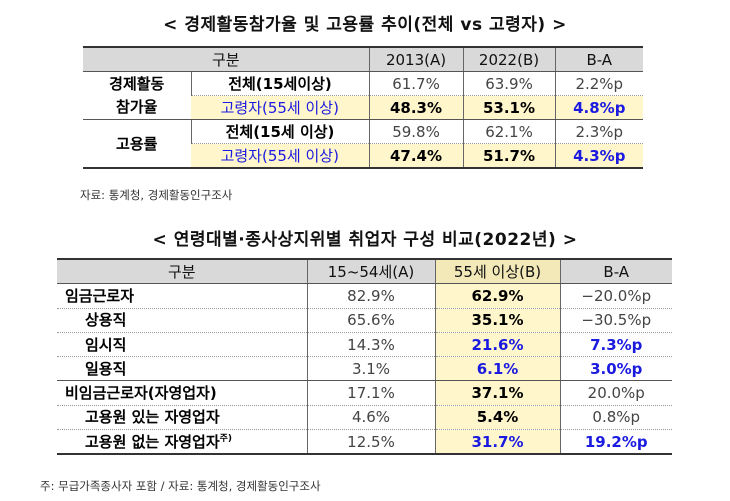 Image resolution: width=730 pixels, height=501 pixels. What do you see at coordinates (182, 369) in the screenshot?
I see `row-label: 일용직` at bounding box center [182, 369].